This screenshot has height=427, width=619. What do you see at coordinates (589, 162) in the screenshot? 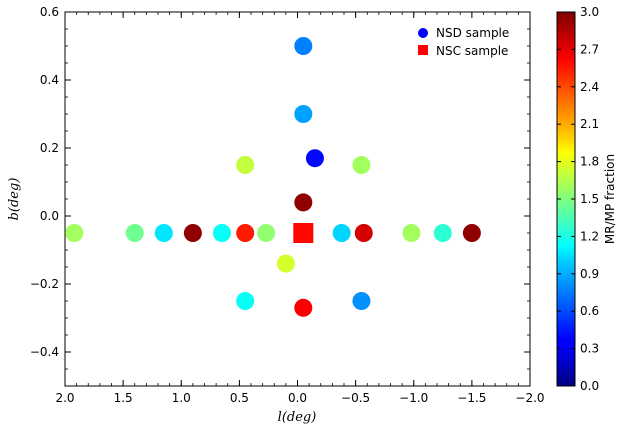
I see `colorbar-tick-label: 1.8` at bounding box center [589, 162].